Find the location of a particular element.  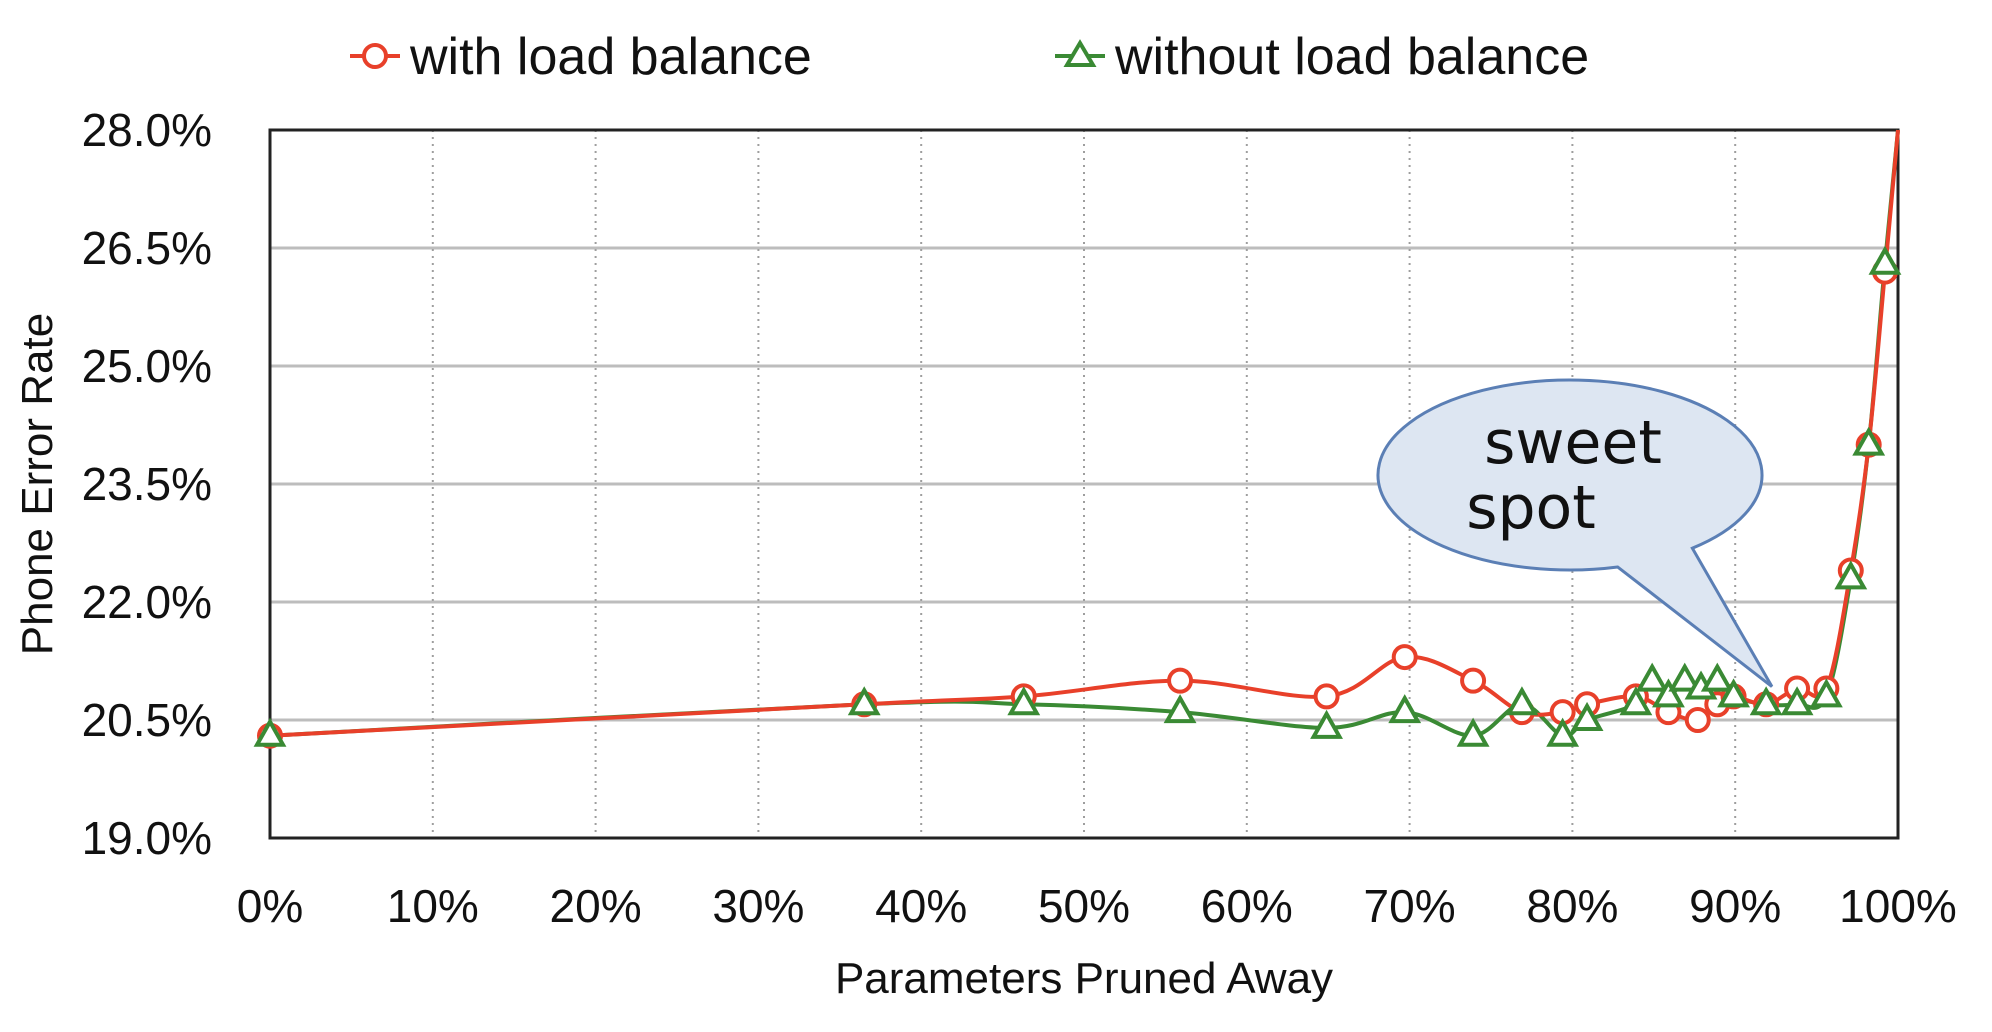

legend-marker-triangle is located at coordinates (1080, 53).